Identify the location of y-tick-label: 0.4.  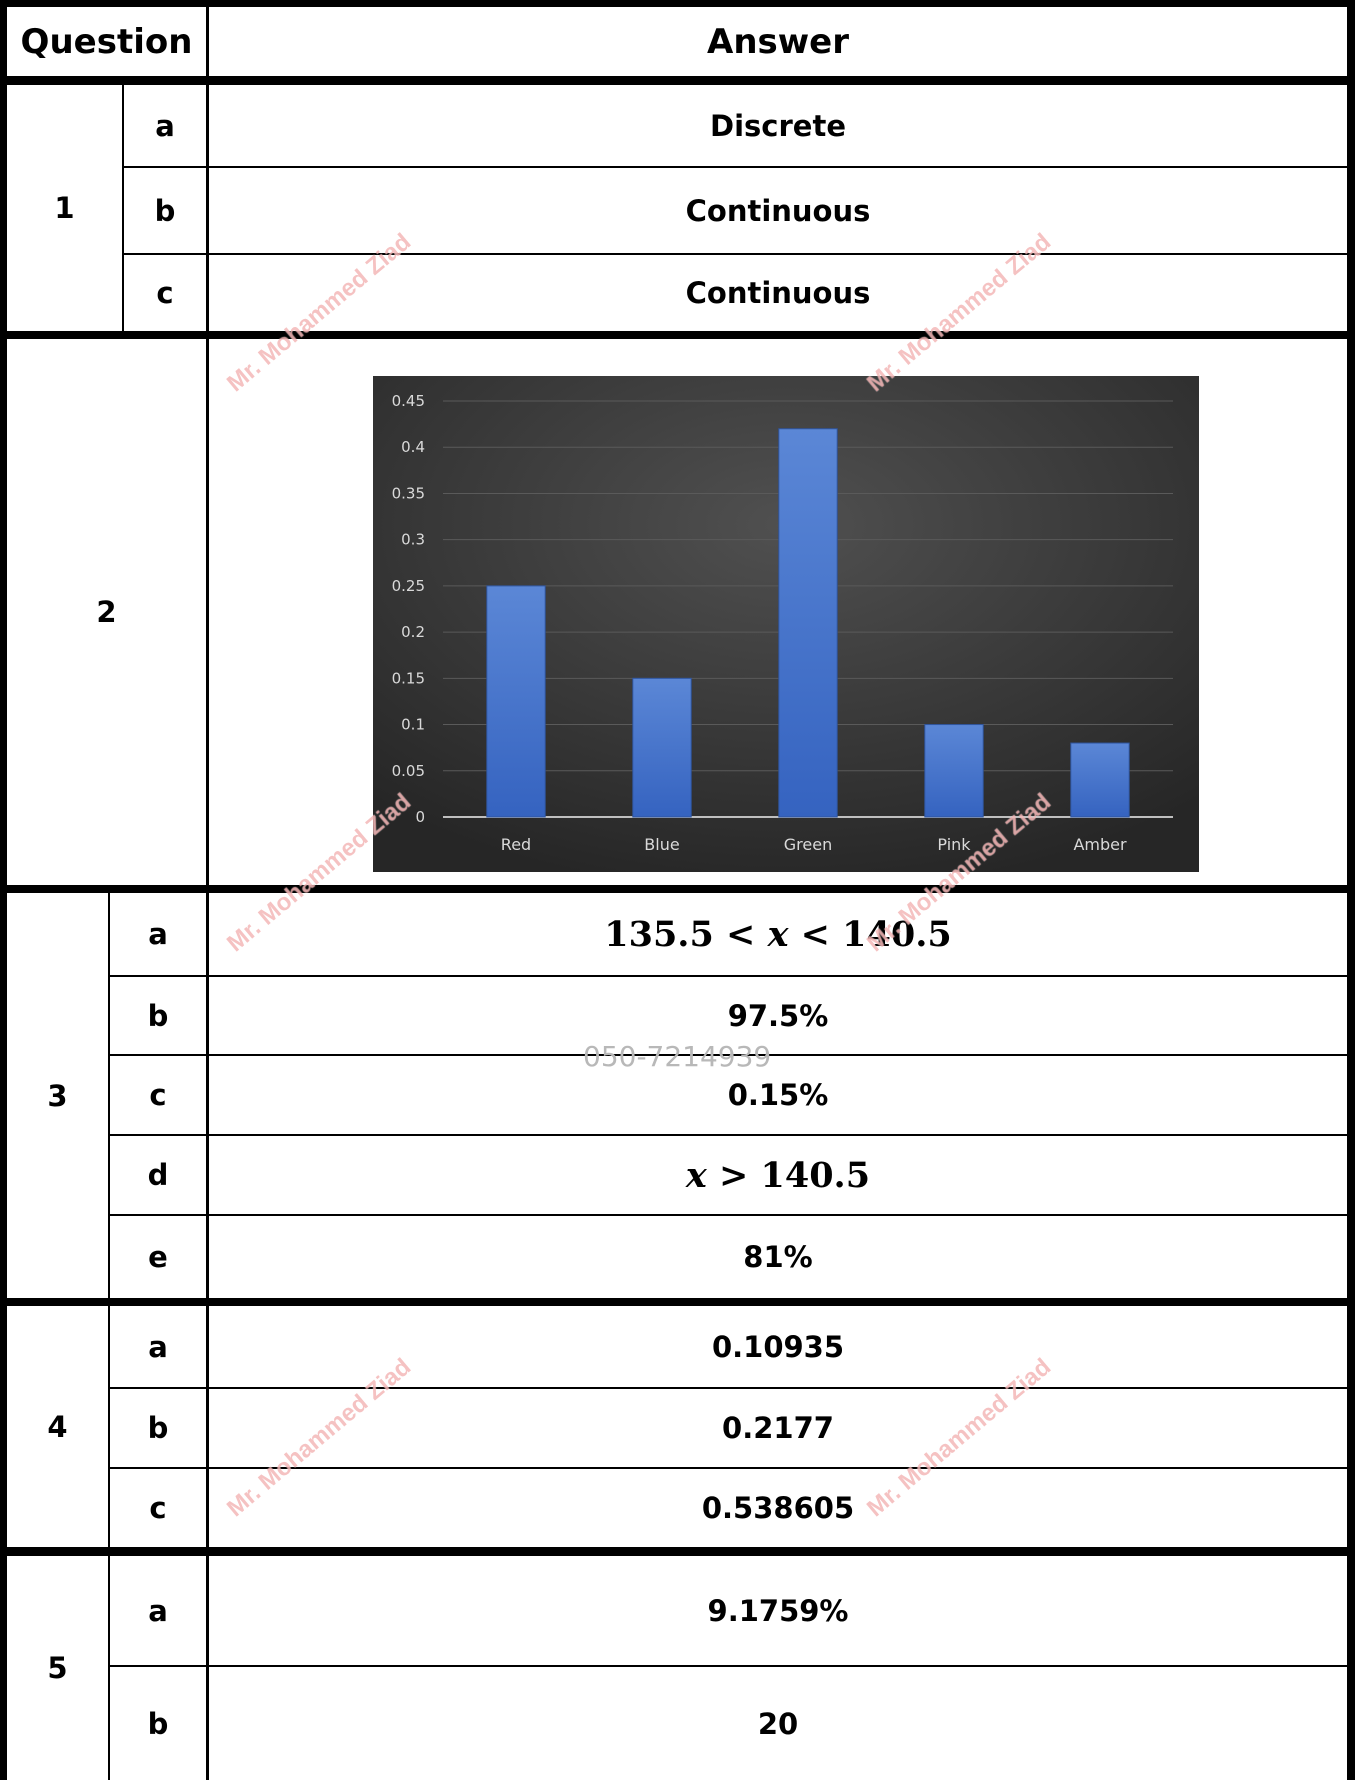
(413, 447).